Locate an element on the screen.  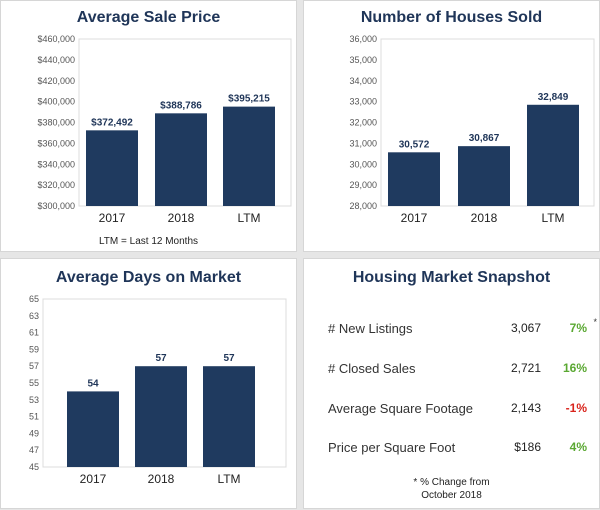
data-label: 30,572 is located at coordinates (414, 144).